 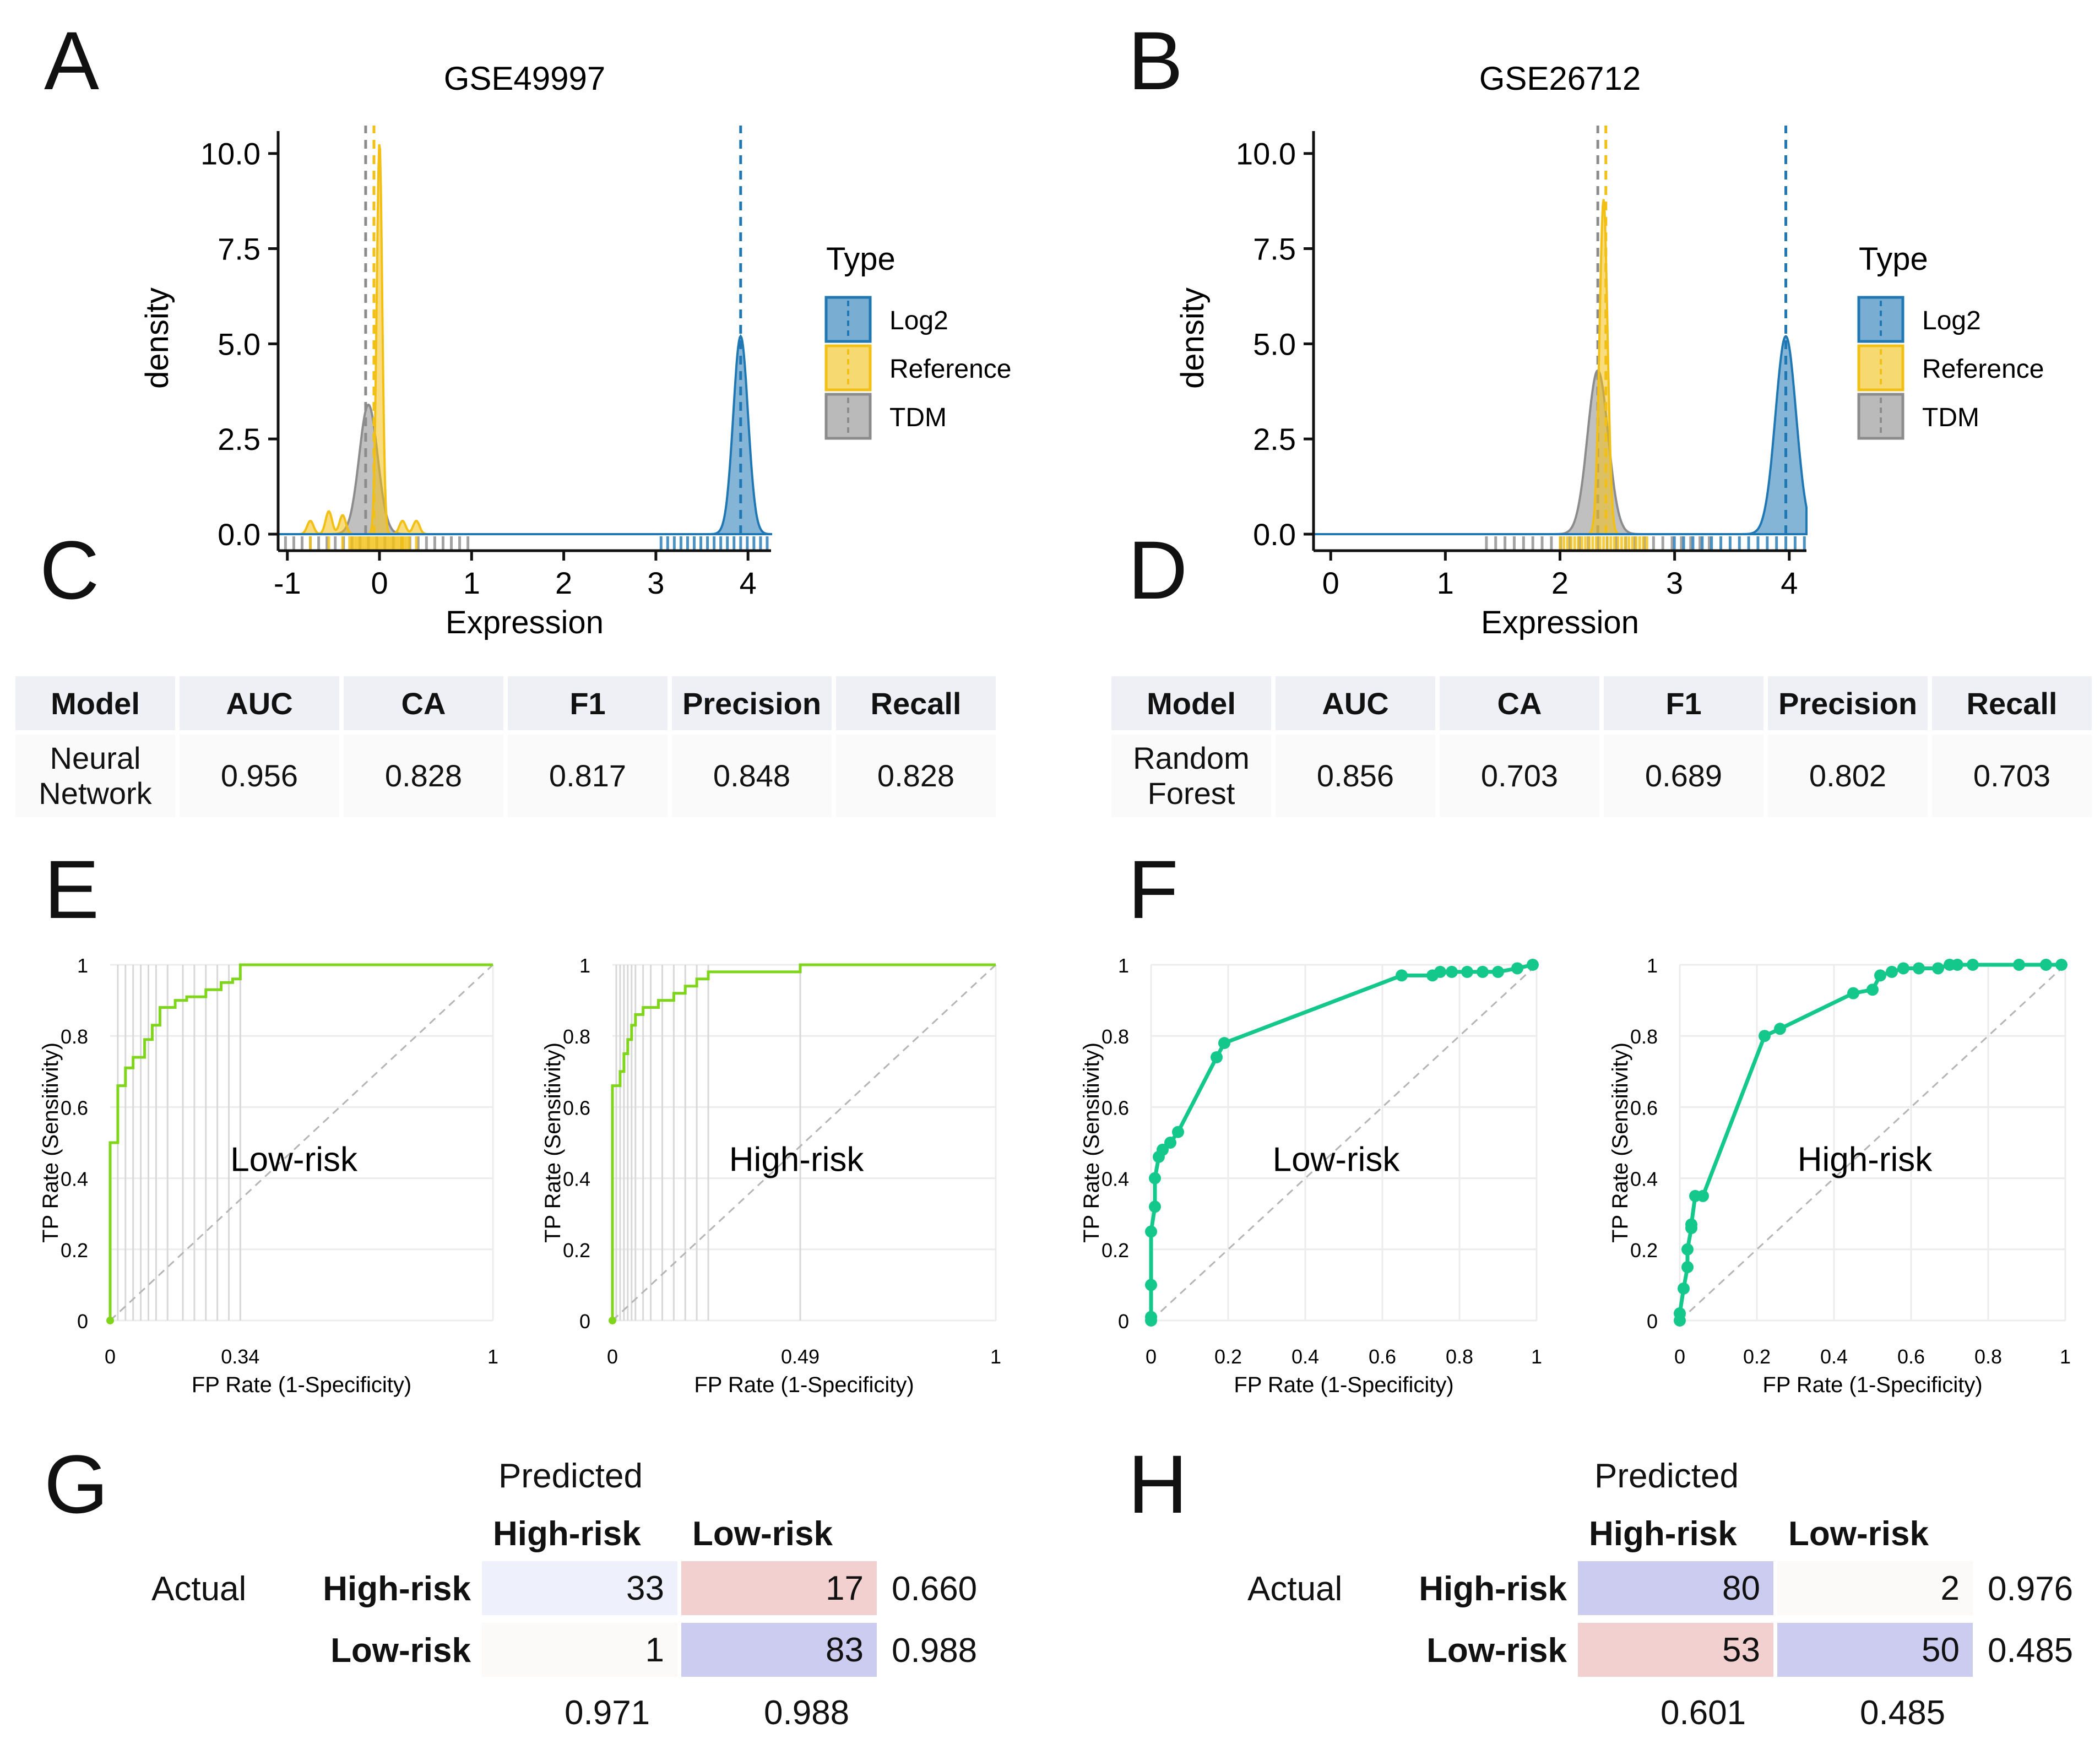 What do you see at coordinates (1703, 1713) in the screenshot?
I see `column-metric: 0.601` at bounding box center [1703, 1713].